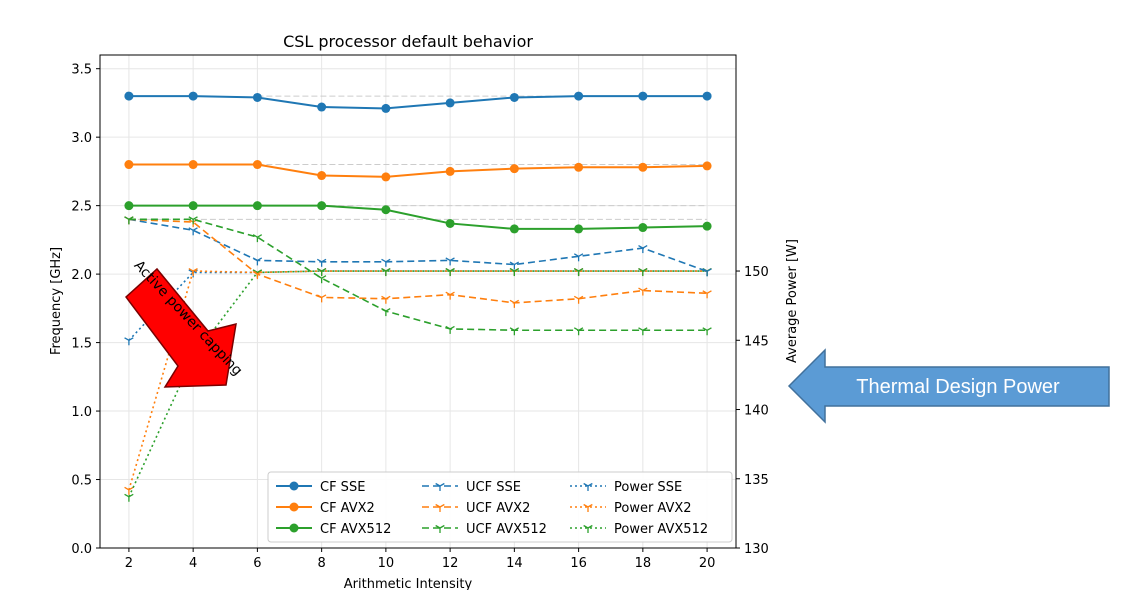  Describe the element at coordinates (639, 529) in the screenshot. I see `legend-entry: Power AVX512` at that location.